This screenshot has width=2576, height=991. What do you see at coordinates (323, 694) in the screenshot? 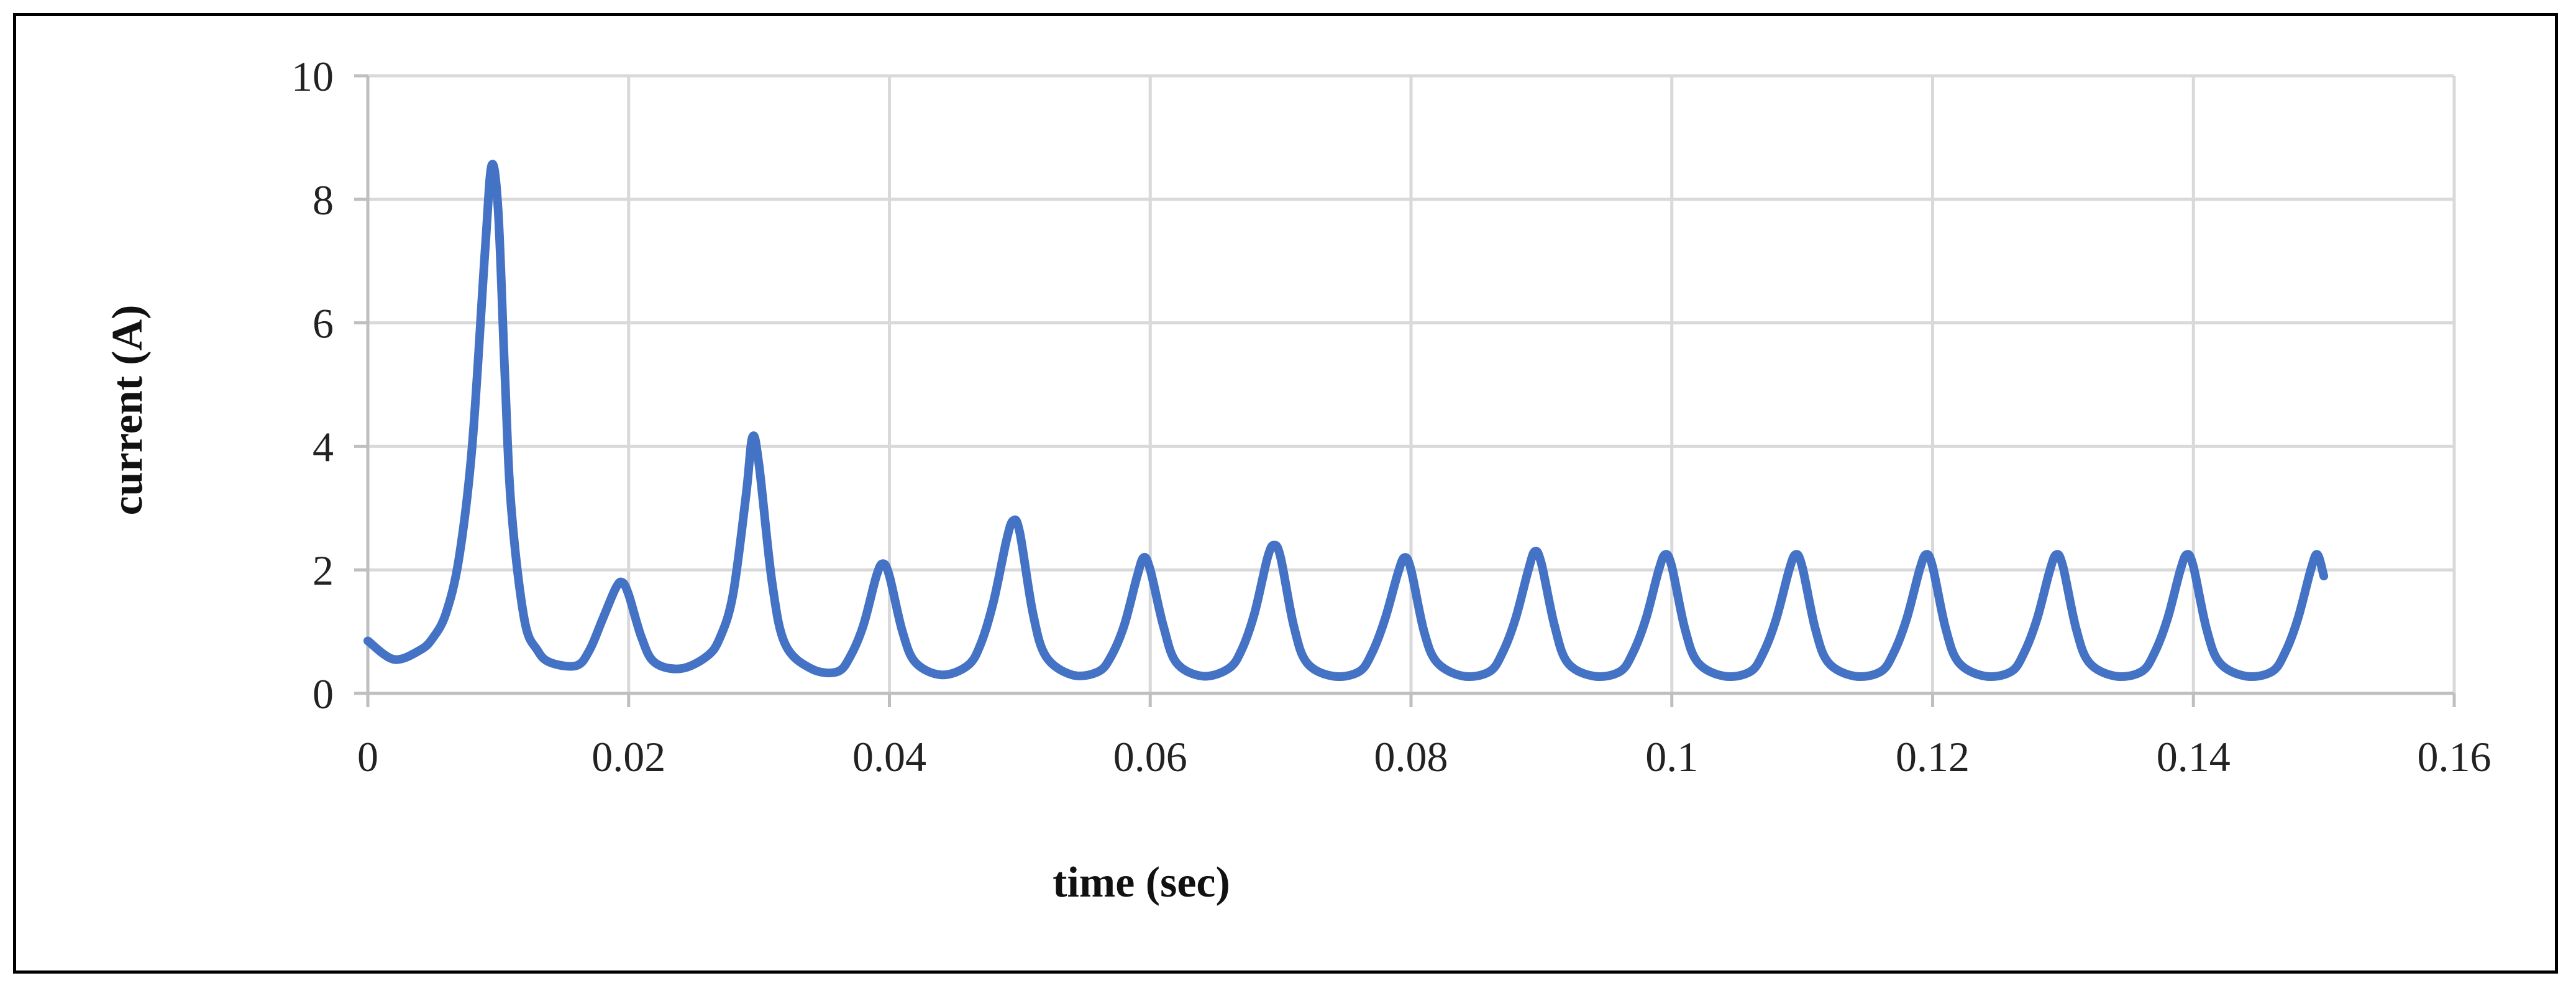
I see `y-tick-label: 0` at bounding box center [323, 694].